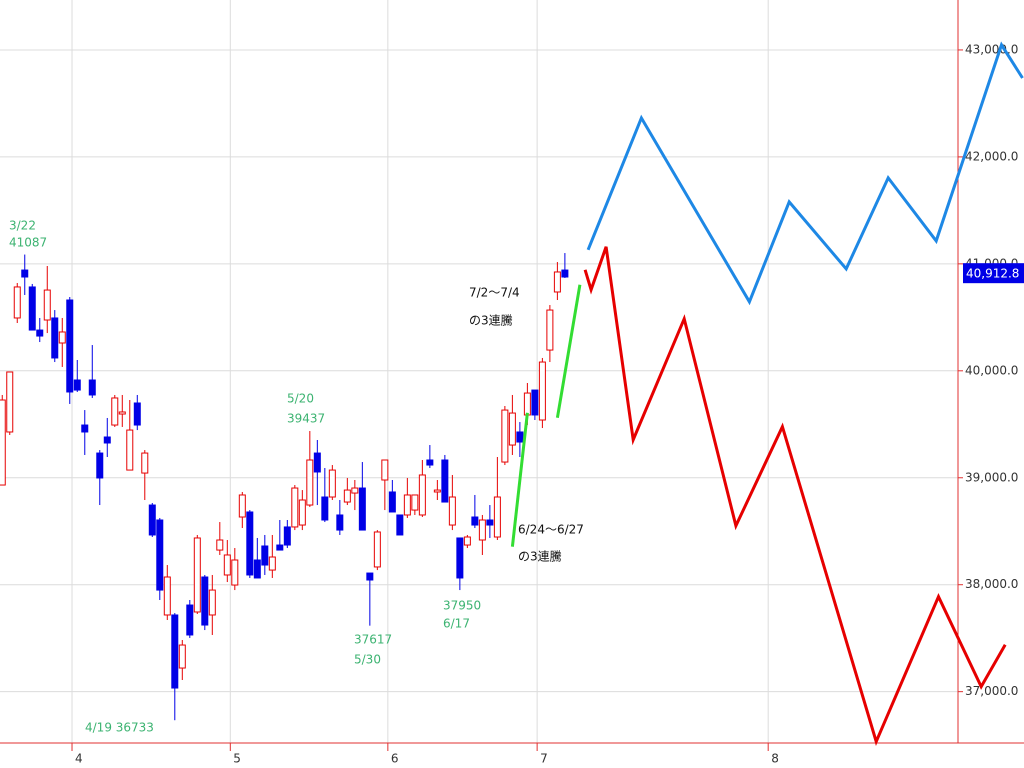 This screenshot has height=768, width=1024. I want to click on x-tick-label: 4, so click(79, 759).